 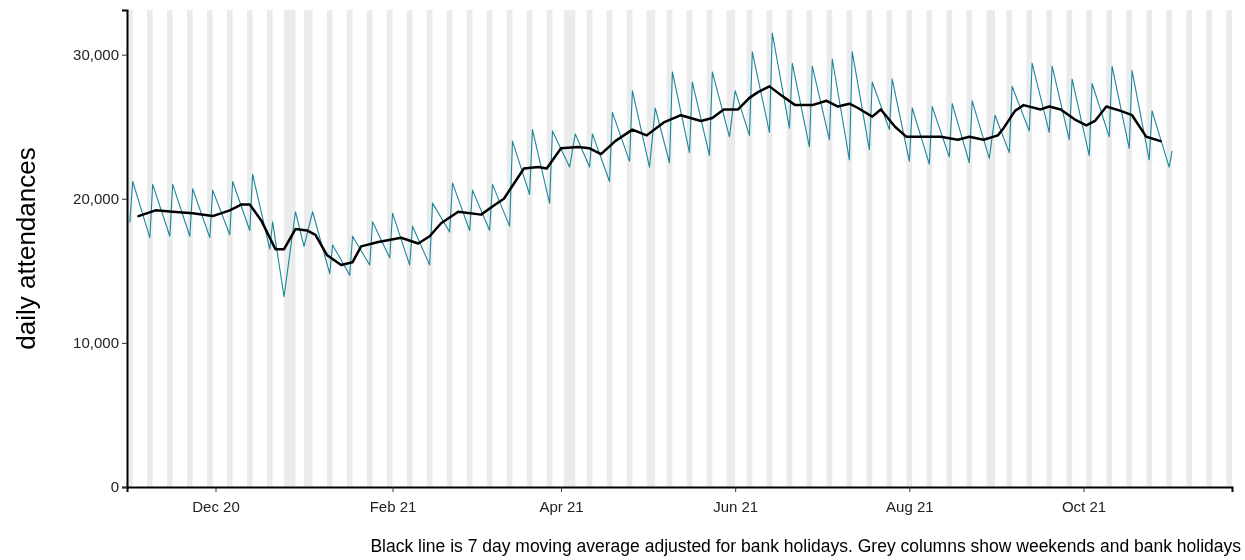 I want to click on x-tick-label: Dec 20, so click(x=216, y=506).